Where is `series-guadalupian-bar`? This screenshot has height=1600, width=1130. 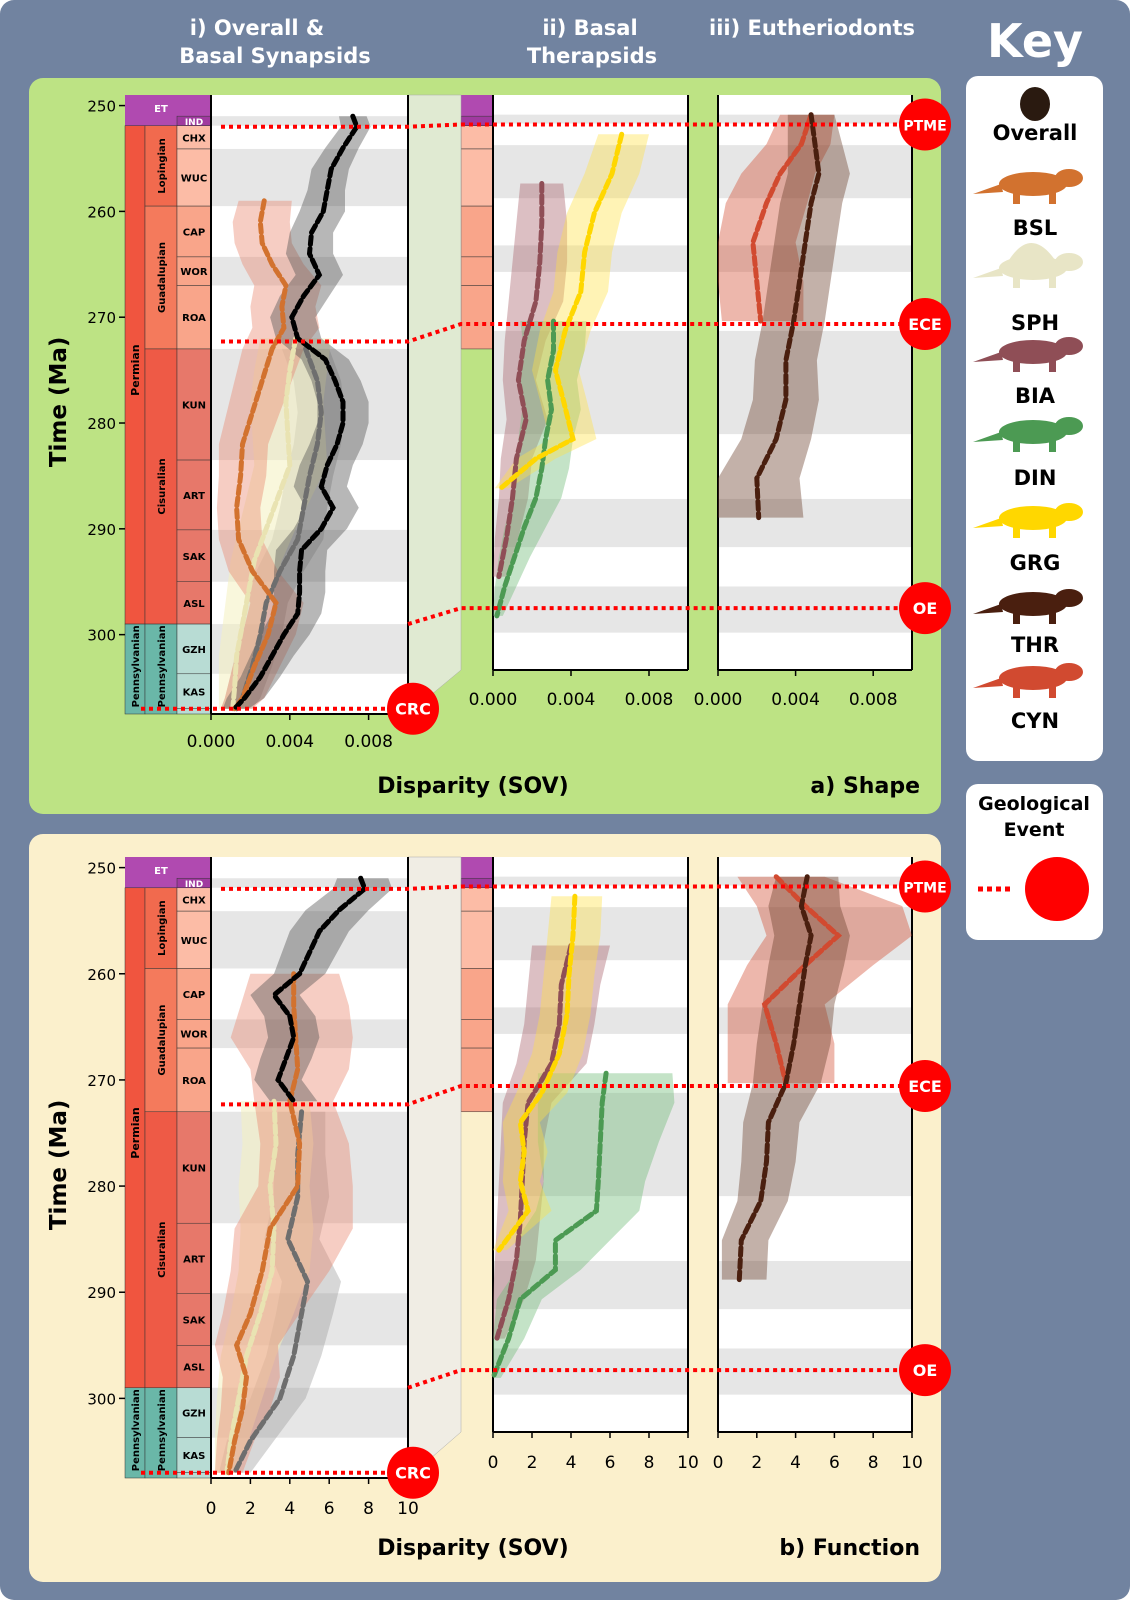
series-guadalupian-bar is located at coordinates (161, 1040).